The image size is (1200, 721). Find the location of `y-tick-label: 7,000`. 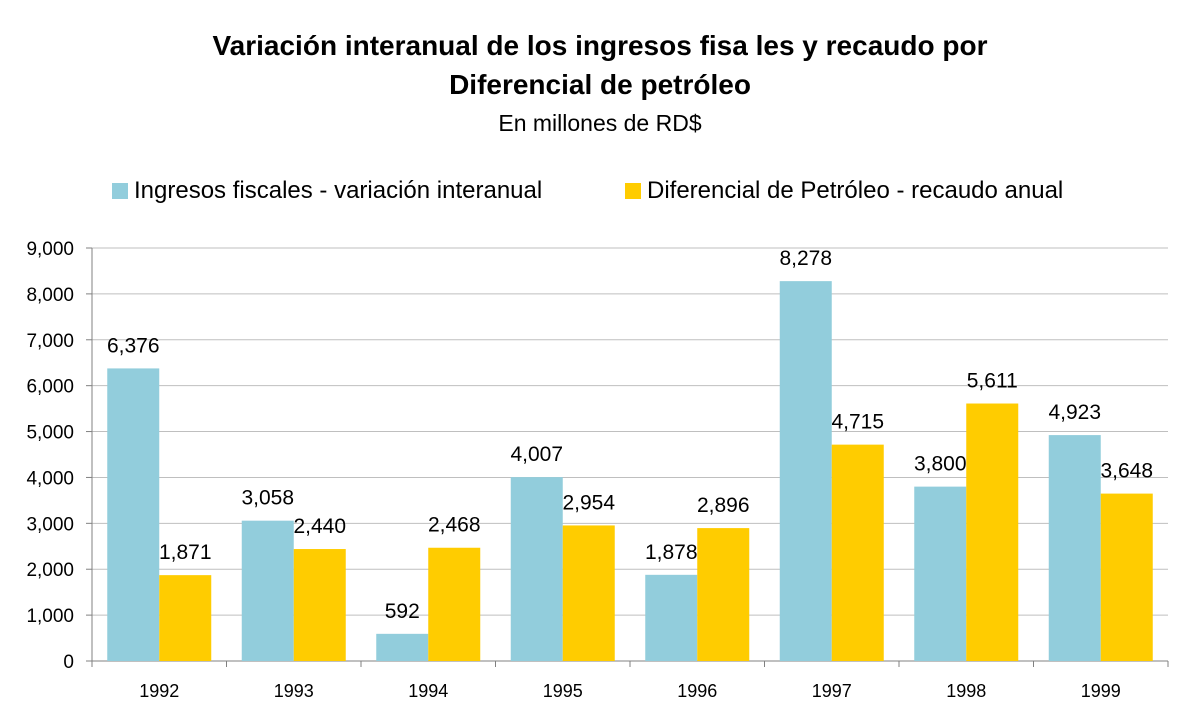

y-tick-label: 7,000 is located at coordinates (50, 341).